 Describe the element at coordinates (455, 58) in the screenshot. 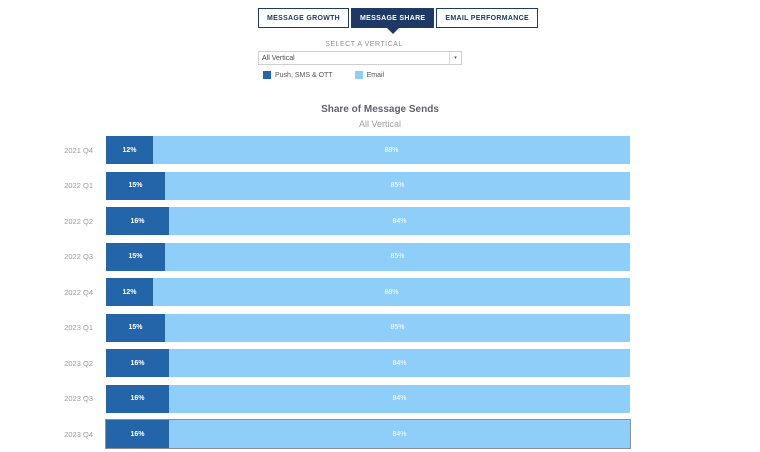

I see `chevron-down-icon: ▾` at that location.